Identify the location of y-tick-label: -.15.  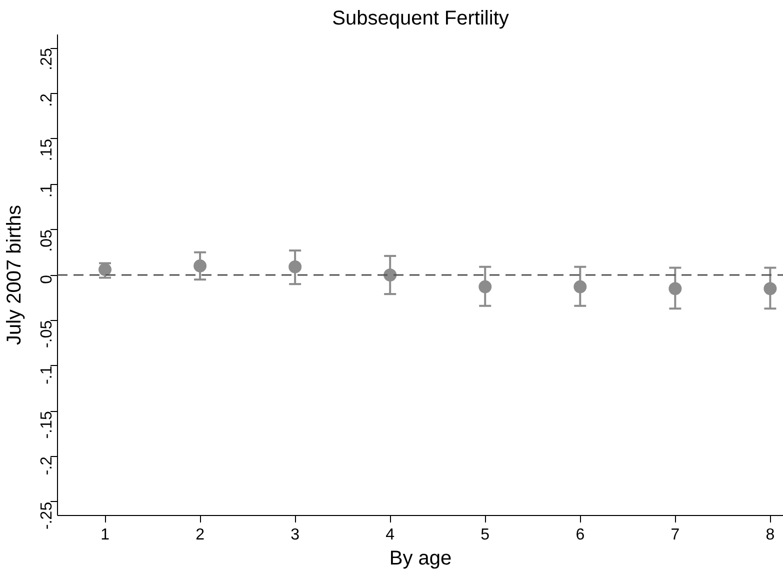
(47, 425).